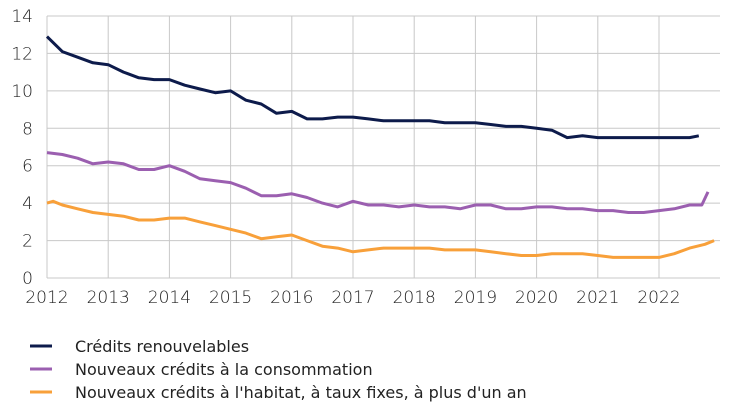  What do you see at coordinates (536, 298) in the screenshot?
I see `x-tick-label: 2020` at bounding box center [536, 298].